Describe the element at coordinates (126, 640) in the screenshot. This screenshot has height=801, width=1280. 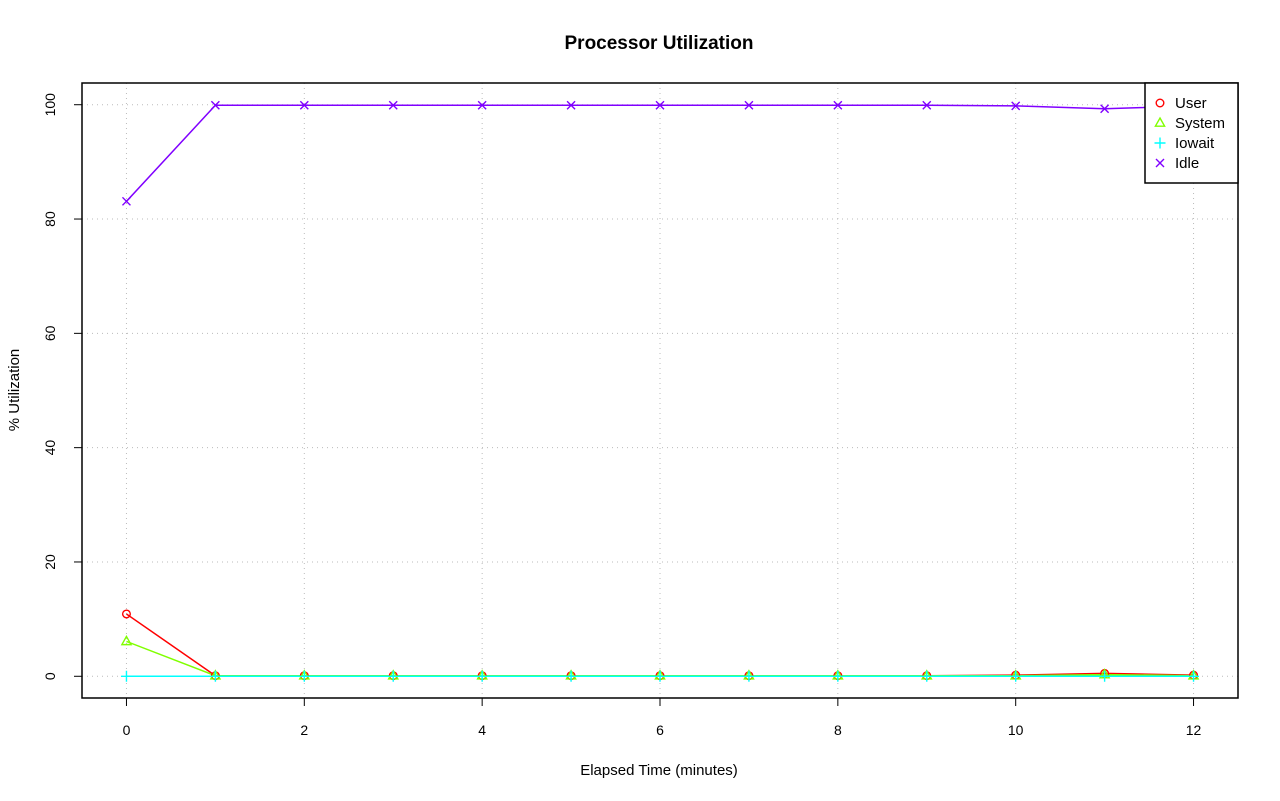
I see `data-point-system` at that location.